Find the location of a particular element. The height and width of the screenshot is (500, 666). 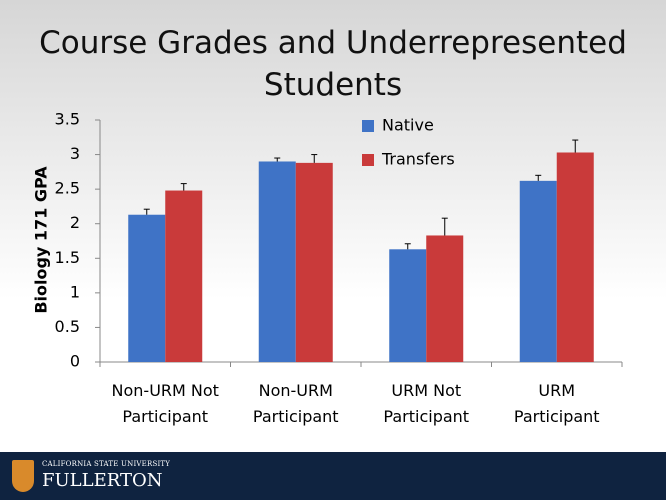

footer: CALIFORNIA STATE UNIVERSITY FULLERTON is located at coordinates (333, 476).